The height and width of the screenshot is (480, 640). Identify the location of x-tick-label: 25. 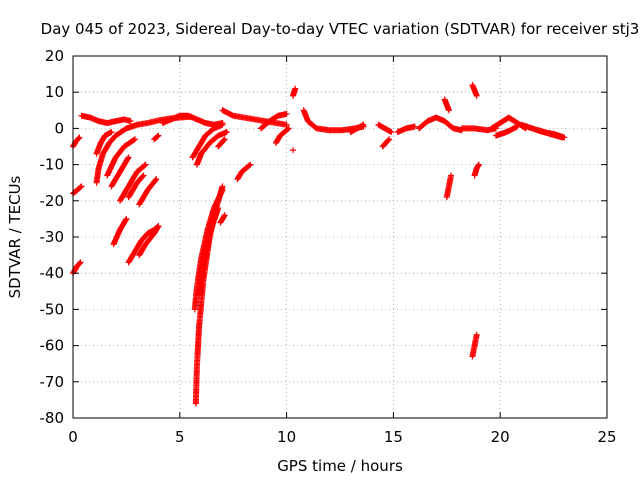
(606, 437).